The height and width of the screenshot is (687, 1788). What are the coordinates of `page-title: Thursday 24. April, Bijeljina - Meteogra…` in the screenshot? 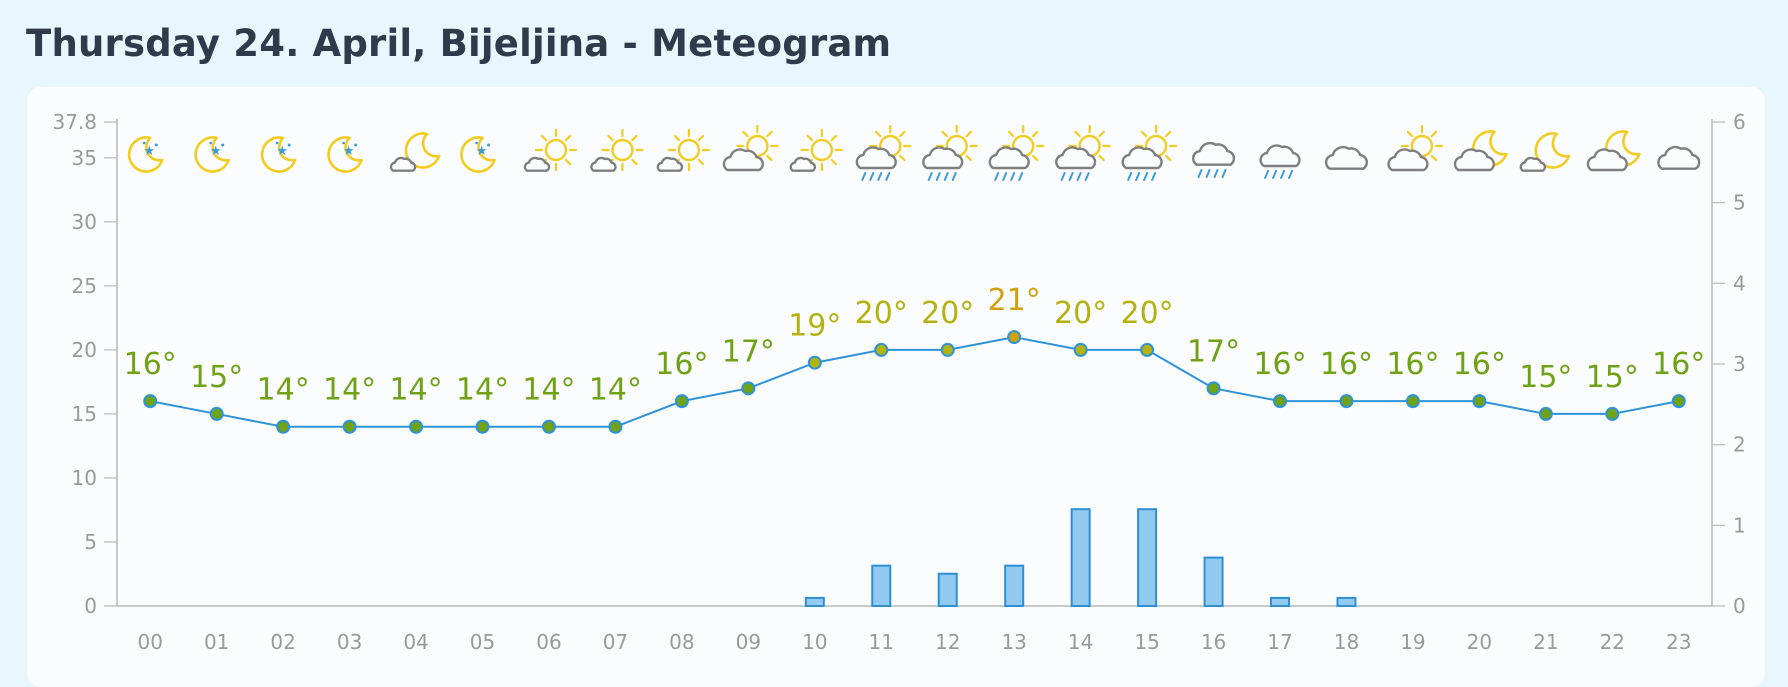 It's located at (459, 43).